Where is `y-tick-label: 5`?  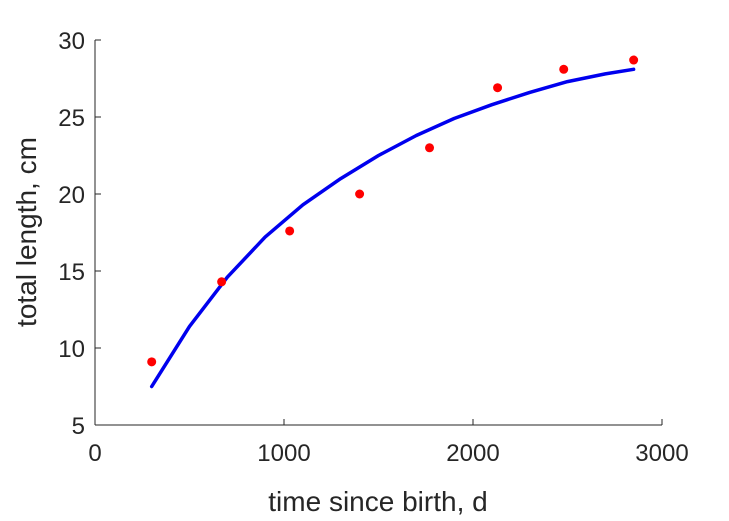
y-tick-label: 5 is located at coordinates (78, 426).